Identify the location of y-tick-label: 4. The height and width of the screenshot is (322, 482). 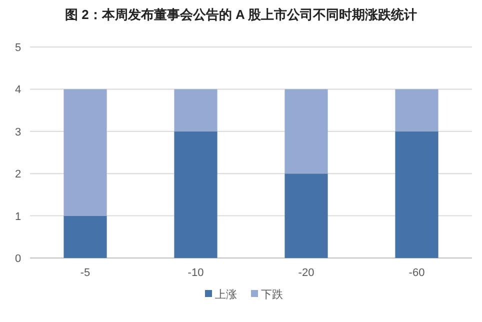
(18, 90).